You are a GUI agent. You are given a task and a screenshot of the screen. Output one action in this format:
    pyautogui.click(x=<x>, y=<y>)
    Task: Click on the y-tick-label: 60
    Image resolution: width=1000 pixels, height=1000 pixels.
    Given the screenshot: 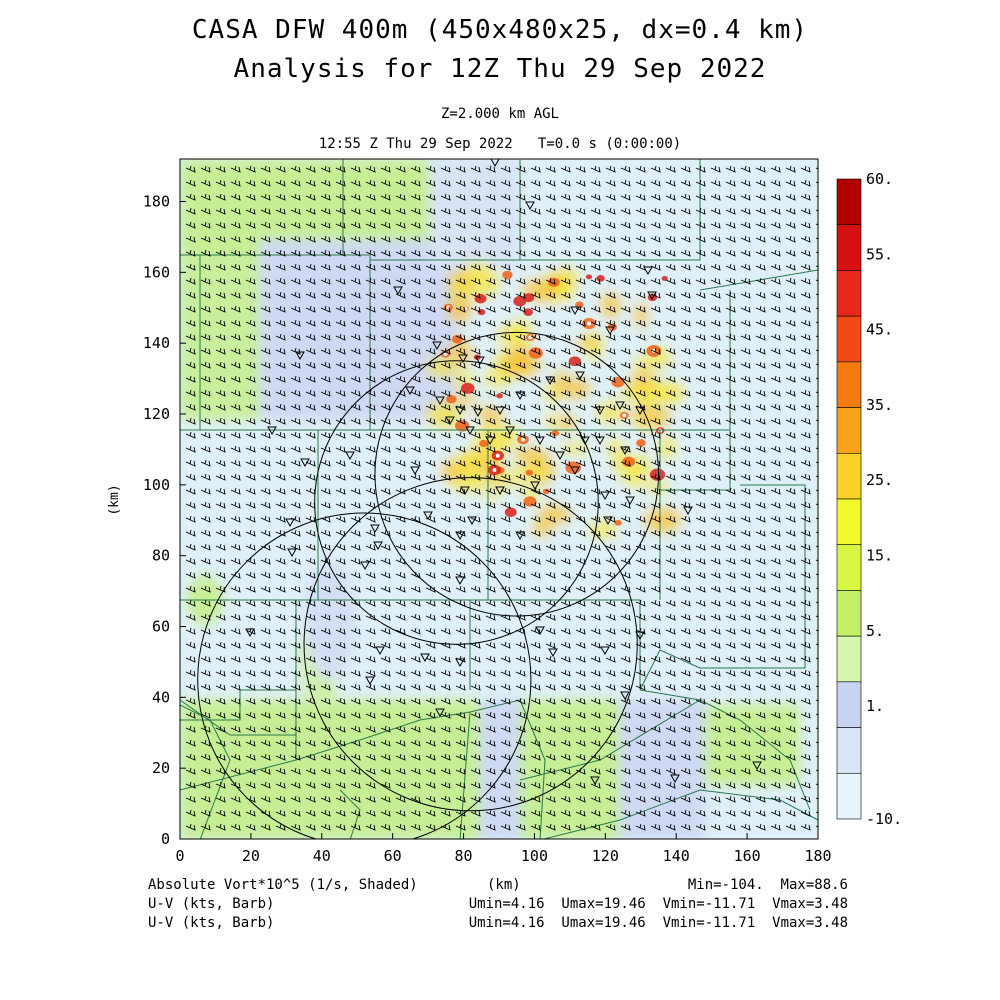 What is the action you would take?
    pyautogui.click(x=161, y=627)
    